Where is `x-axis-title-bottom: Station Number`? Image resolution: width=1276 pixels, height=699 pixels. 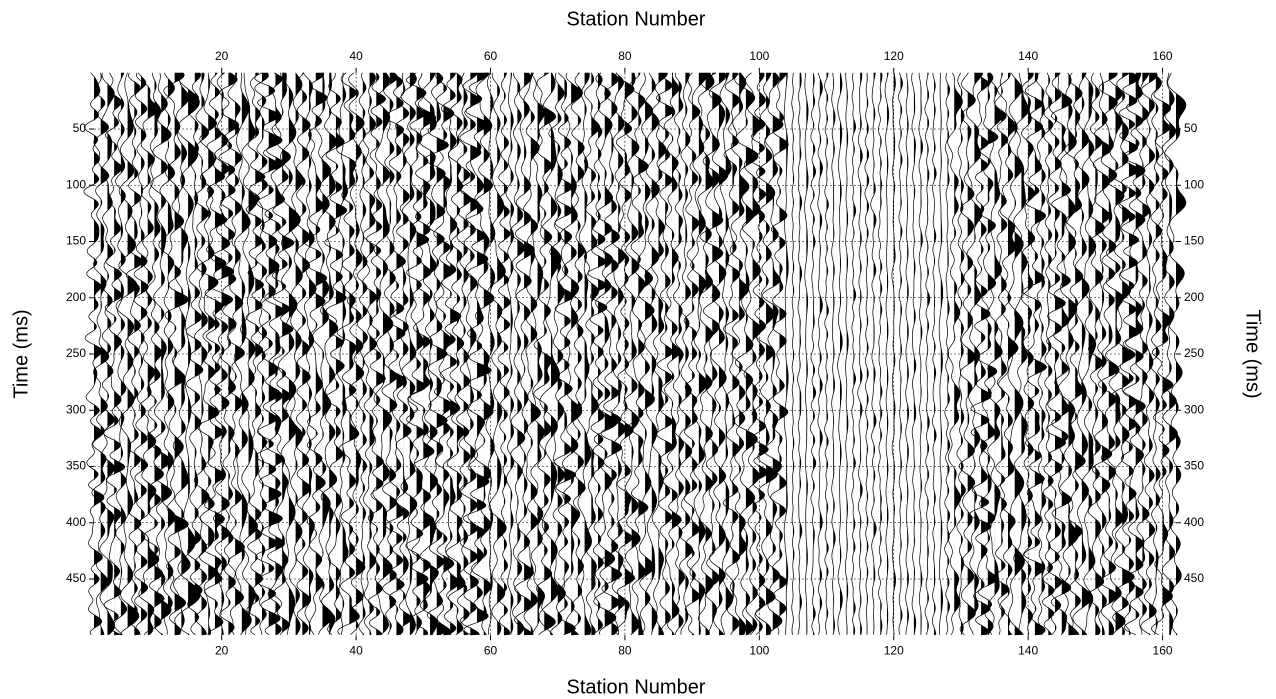
x-axis-title-bottom: Station Number is located at coordinates (636, 687).